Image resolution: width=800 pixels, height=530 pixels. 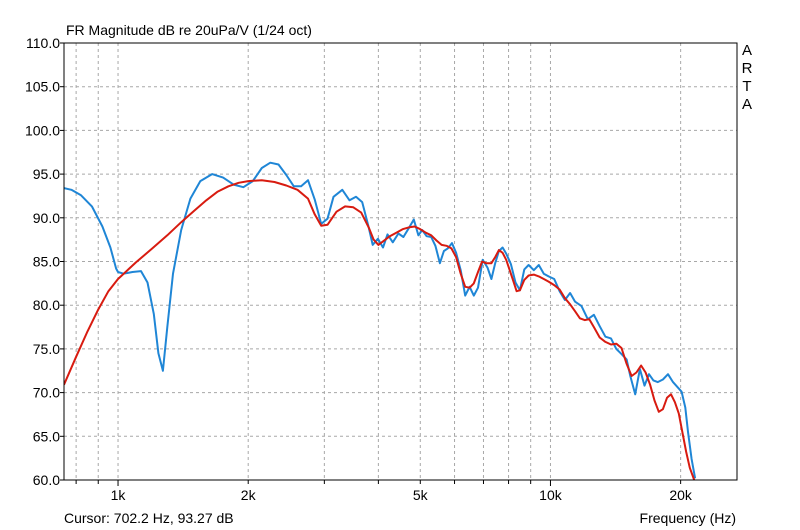 I want to click on y-tick-label: 95.0, so click(x=46, y=174).